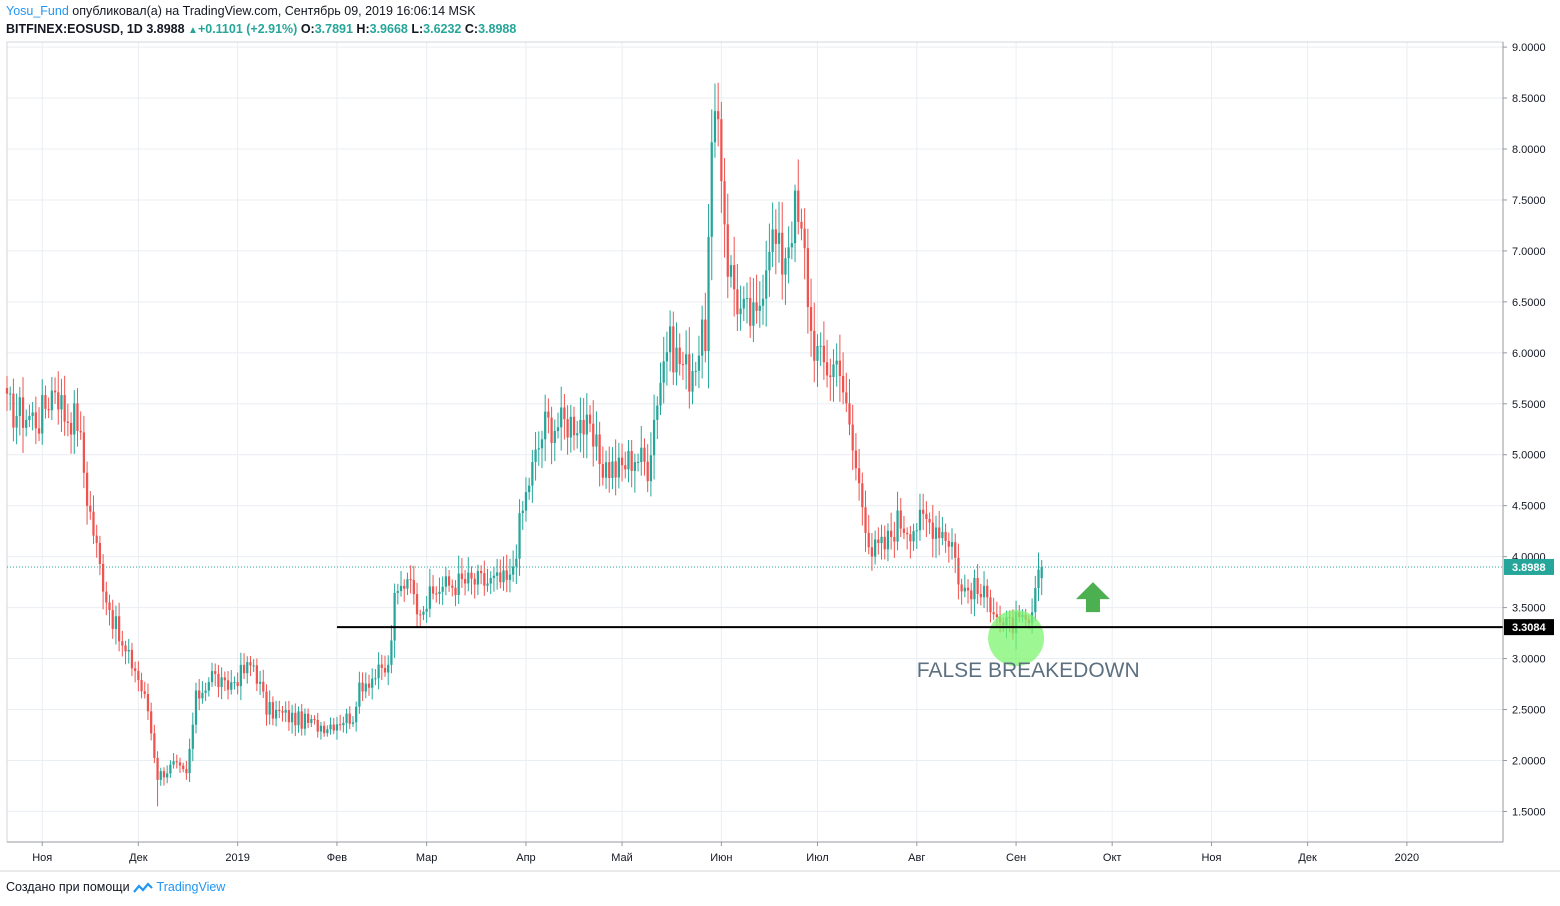 Image resolution: width=1560 pixels, height=906 pixels. Describe the element at coordinates (817, 858) in the screenshot. I see `time-tick-label: Июл` at that location.